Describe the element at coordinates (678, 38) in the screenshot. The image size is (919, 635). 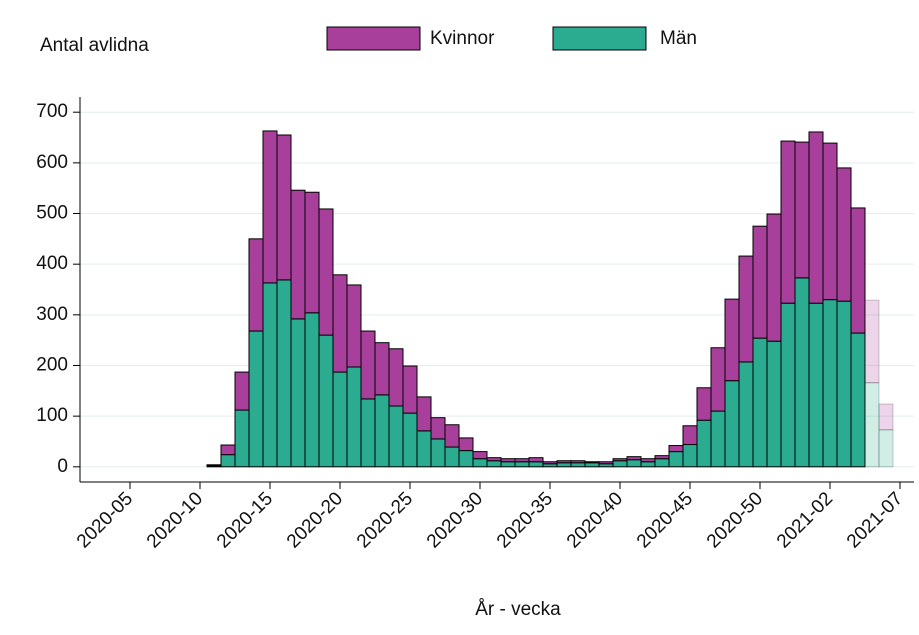
I see `legend-label: Män` at that location.